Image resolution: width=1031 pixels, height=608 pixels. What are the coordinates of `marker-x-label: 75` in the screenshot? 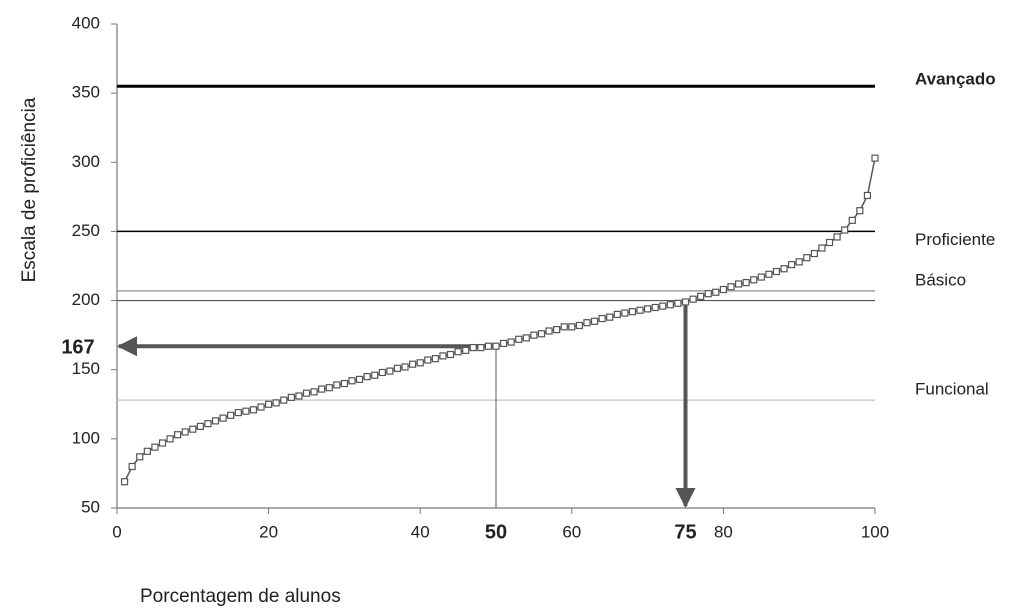 It's located at (685, 532).